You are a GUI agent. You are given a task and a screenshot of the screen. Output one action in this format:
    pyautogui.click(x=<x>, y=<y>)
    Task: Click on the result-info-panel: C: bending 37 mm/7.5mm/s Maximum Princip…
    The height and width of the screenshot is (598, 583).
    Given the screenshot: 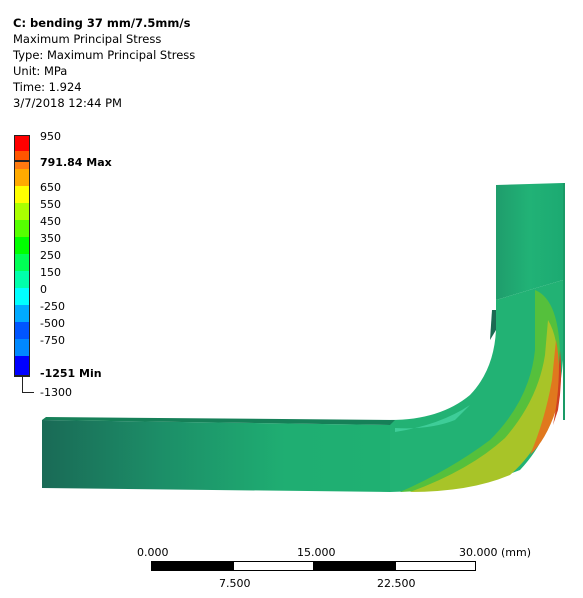 What is the action you would take?
    pyautogui.click(x=104, y=63)
    